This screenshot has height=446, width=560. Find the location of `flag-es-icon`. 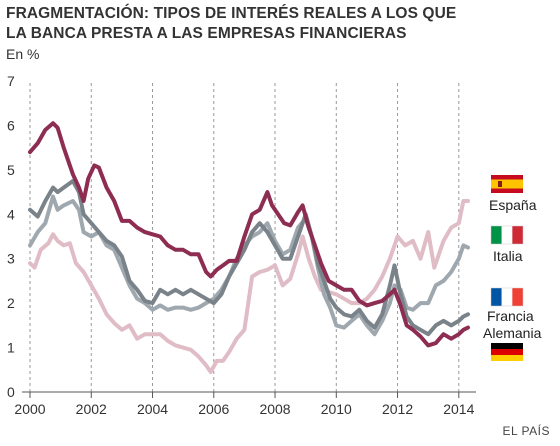

flag-es-icon is located at coordinates (507, 184).